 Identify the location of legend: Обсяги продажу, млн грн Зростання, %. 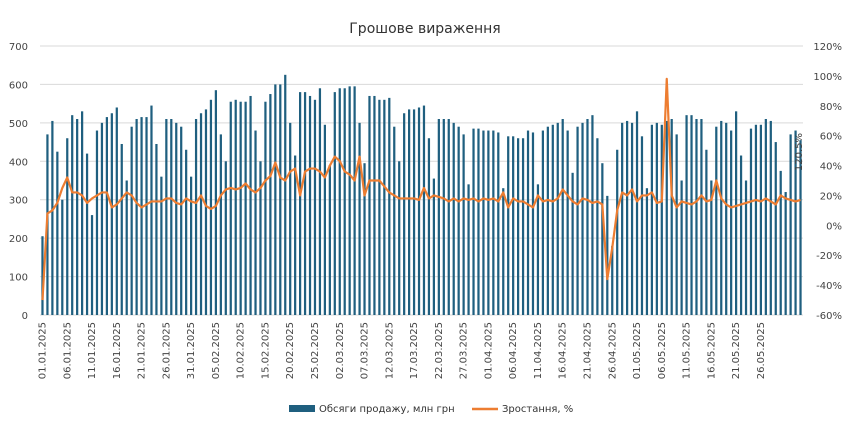
(431, 409).